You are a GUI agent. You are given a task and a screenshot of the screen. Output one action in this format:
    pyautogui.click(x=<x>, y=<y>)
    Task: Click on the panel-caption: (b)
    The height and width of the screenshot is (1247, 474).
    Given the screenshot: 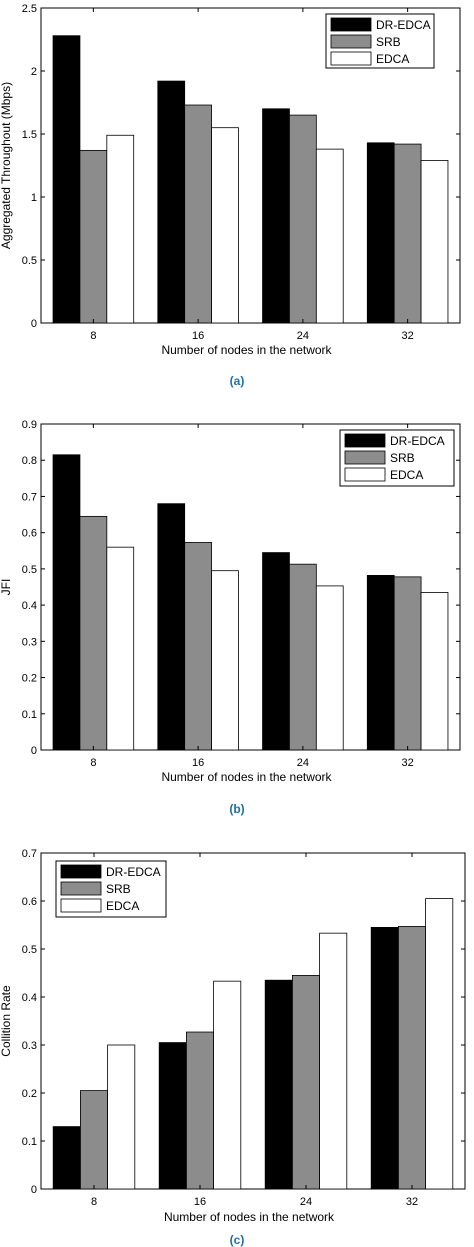 What is the action you would take?
    pyautogui.click(x=236, y=809)
    